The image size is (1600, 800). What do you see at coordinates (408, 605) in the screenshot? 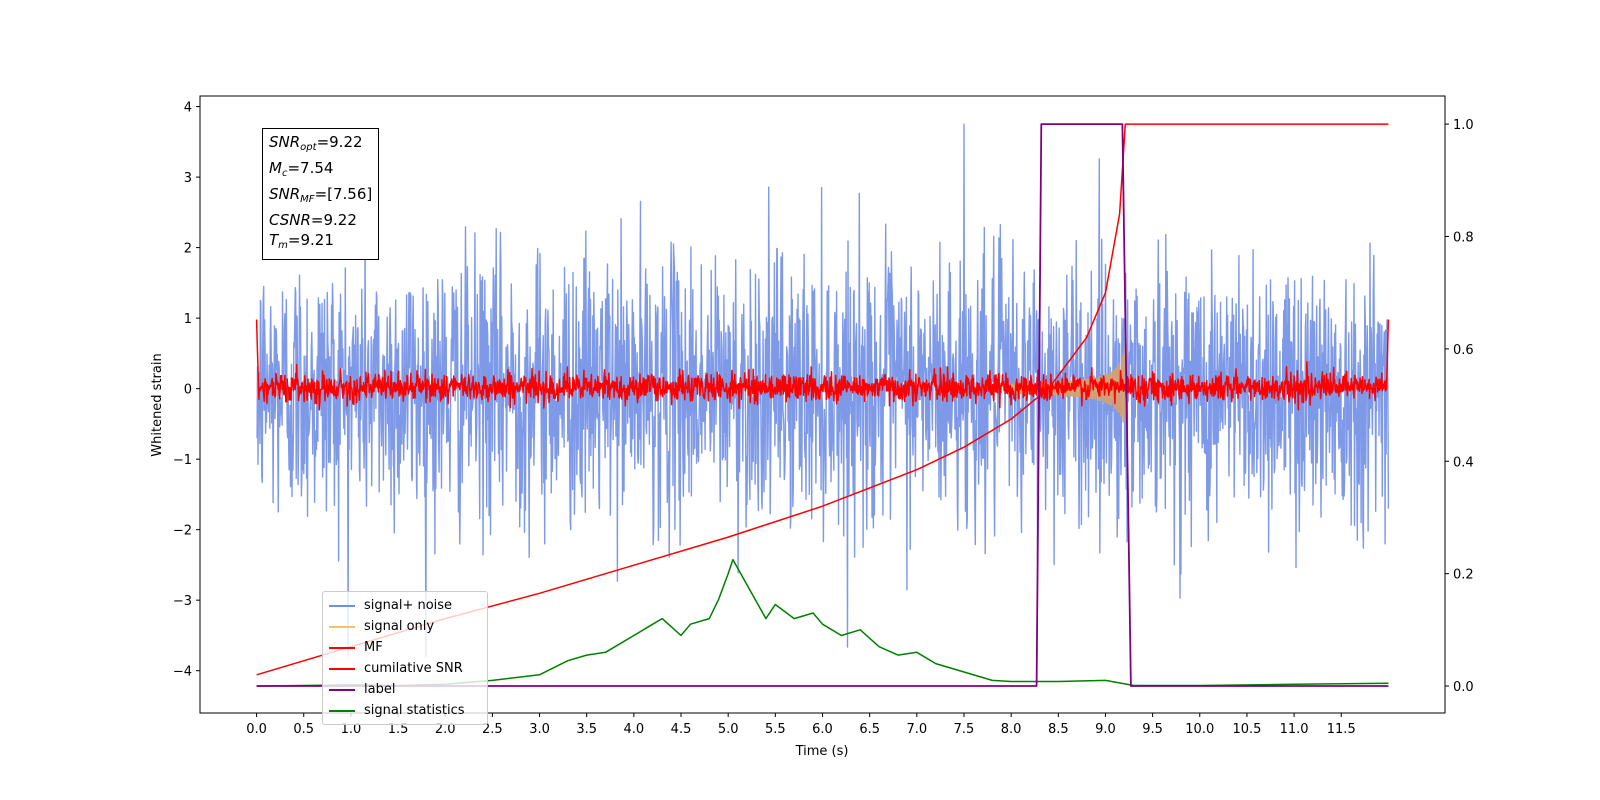
I see `legend-label: signal+ noise` at bounding box center [408, 605].